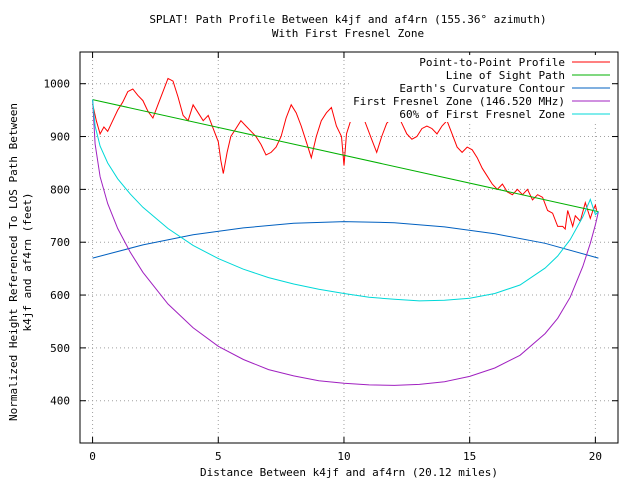 The height and width of the screenshot is (480, 640). What do you see at coordinates (60, 401) in the screenshot?
I see `y-tick-label: 400` at bounding box center [60, 401].